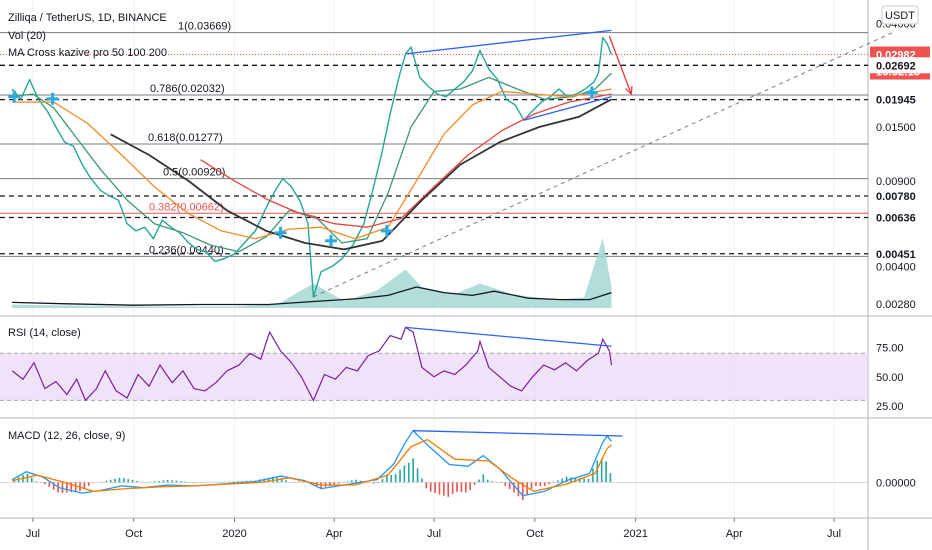 This screenshot has height=550, width=932. What do you see at coordinates (234, 534) in the screenshot?
I see `time-tick-label: 2020` at bounding box center [234, 534].